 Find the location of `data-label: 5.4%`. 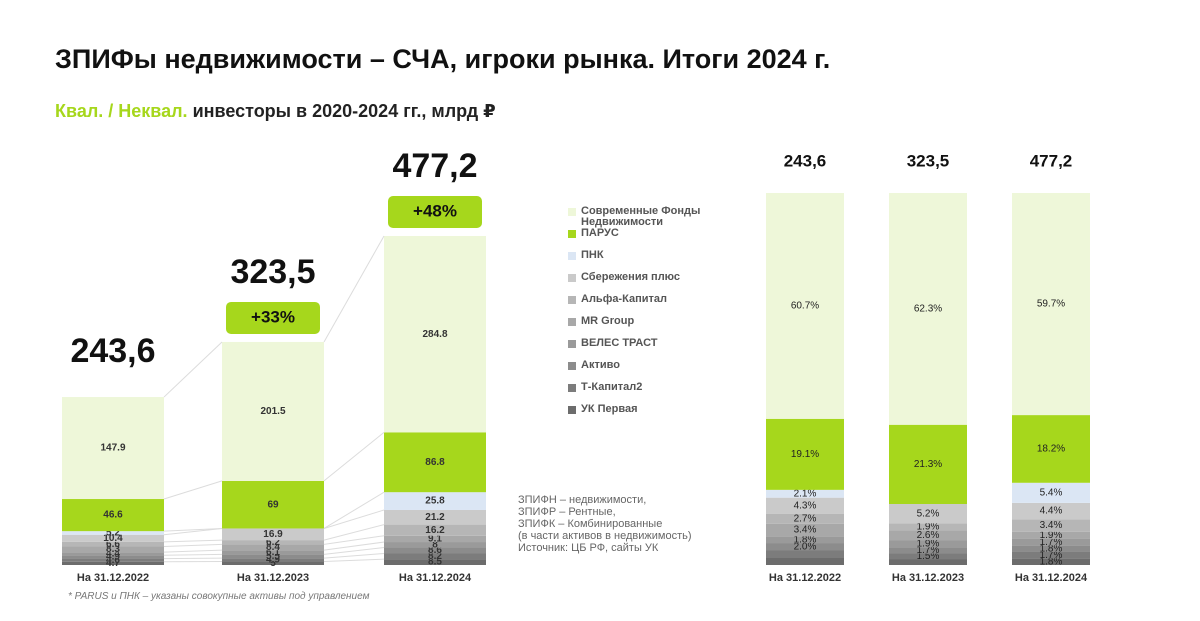

data-label: 5.4% is located at coordinates (1051, 492).